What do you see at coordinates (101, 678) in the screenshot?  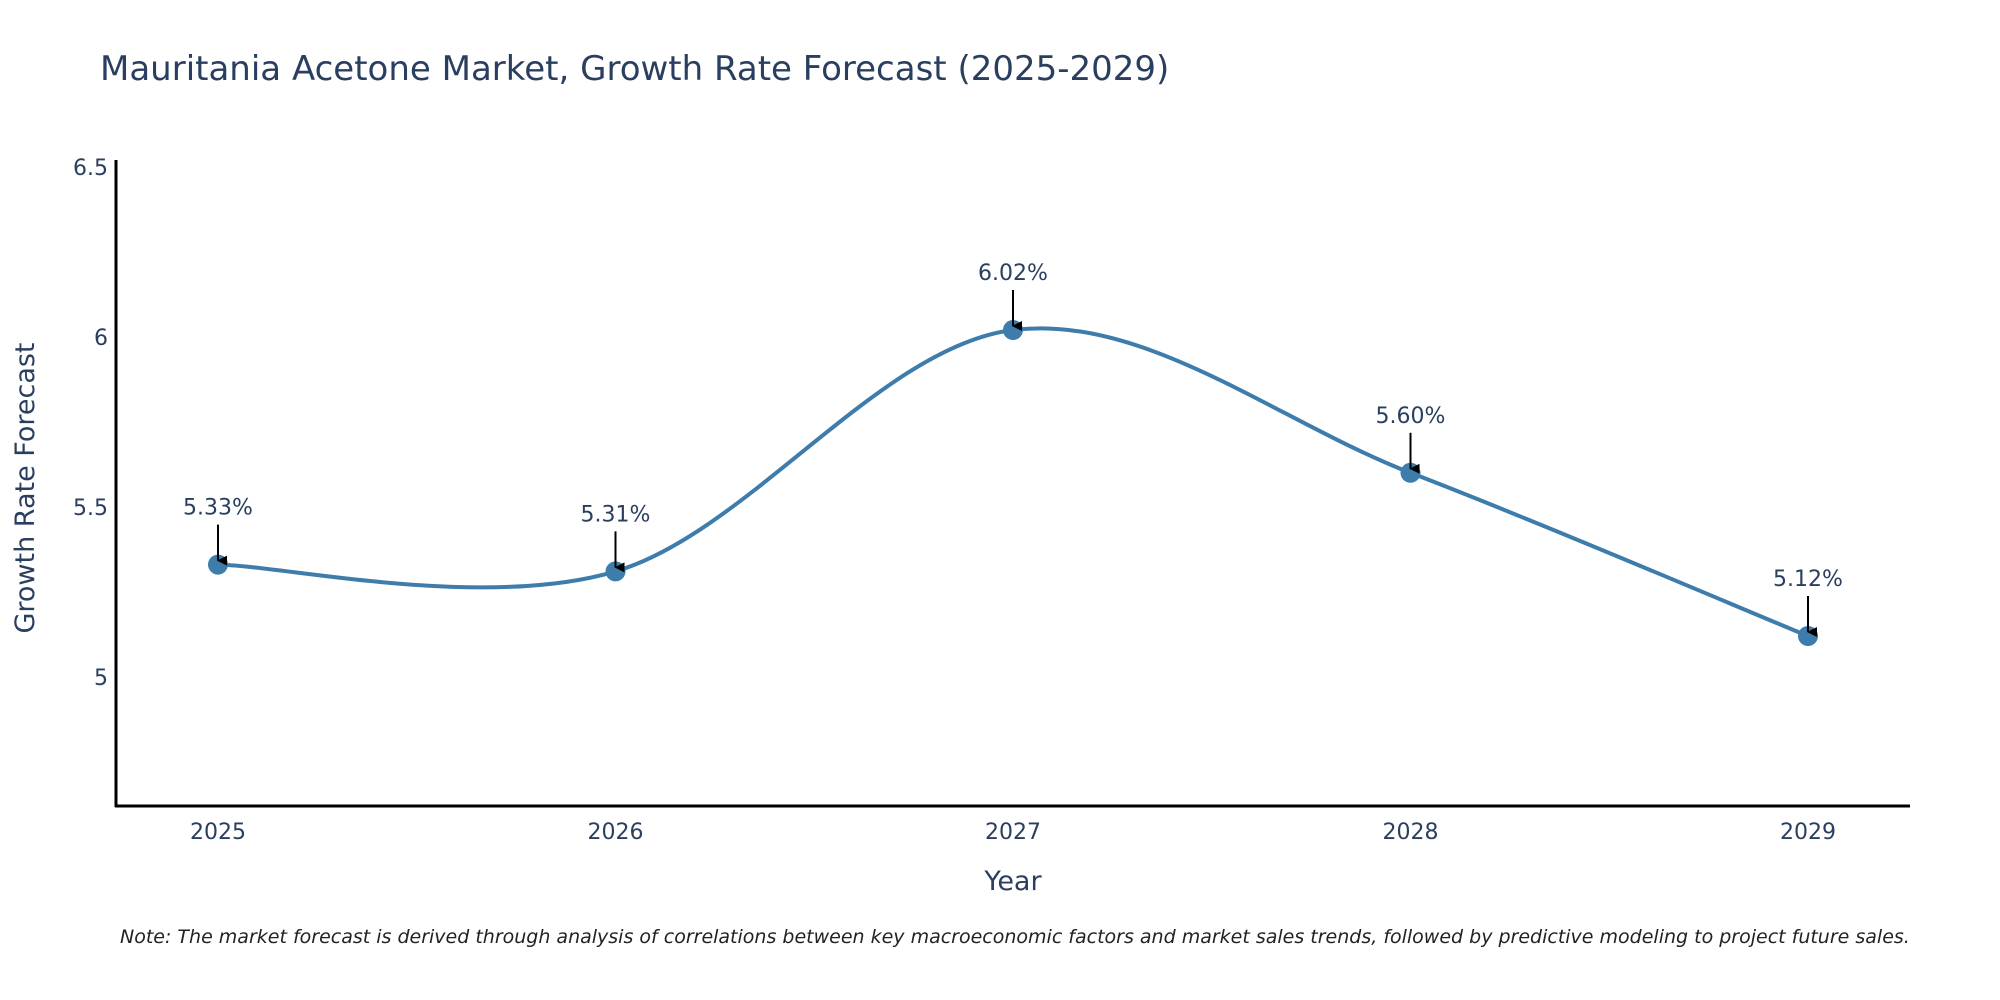 I see `y-tick-label: 5` at bounding box center [101, 678].